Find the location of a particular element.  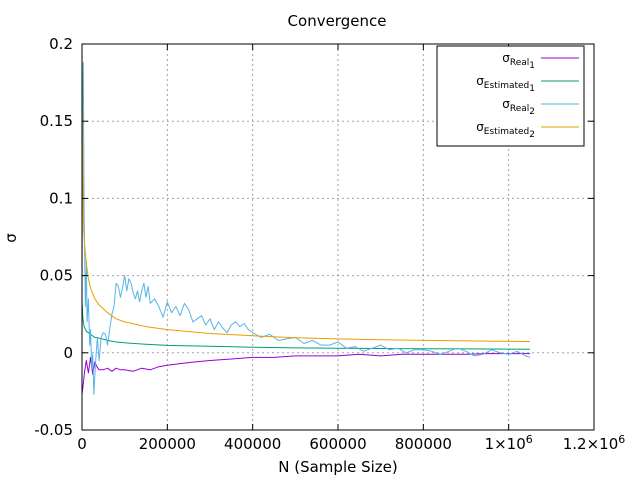

x-tick-label: 1×10⁶ is located at coordinates (509, 443).